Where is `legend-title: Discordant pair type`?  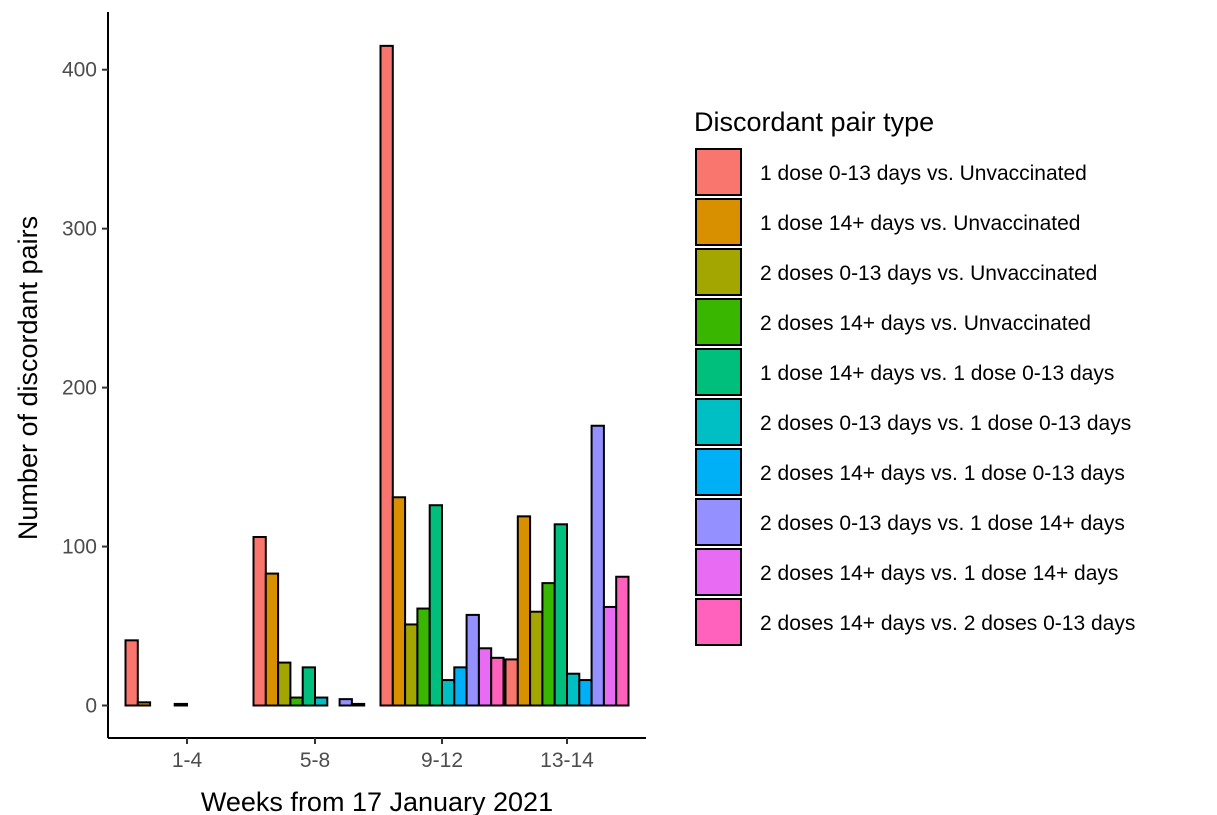
legend-title: Discordant pair type is located at coordinates (814, 122).